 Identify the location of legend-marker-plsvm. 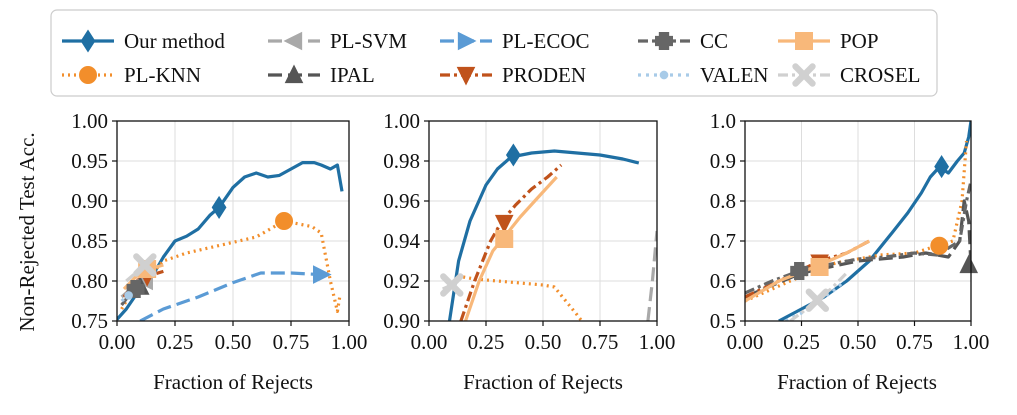
(293, 41).